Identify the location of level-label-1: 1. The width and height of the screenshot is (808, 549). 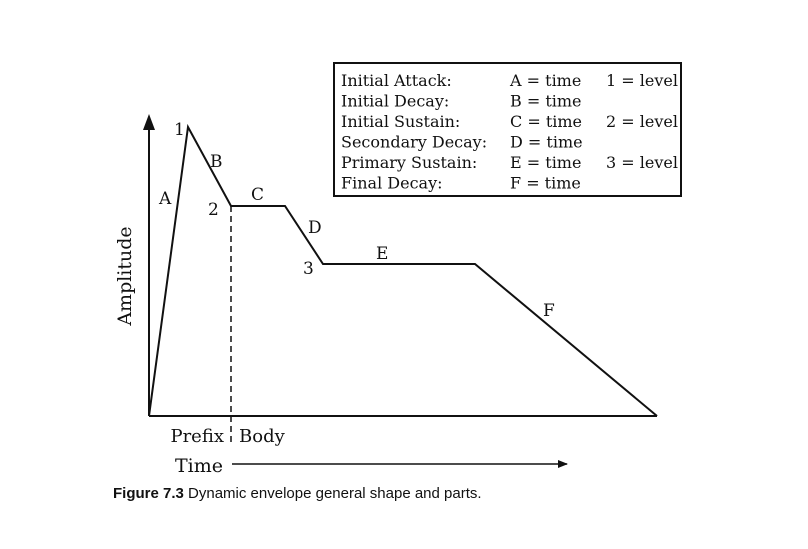
(179, 130).